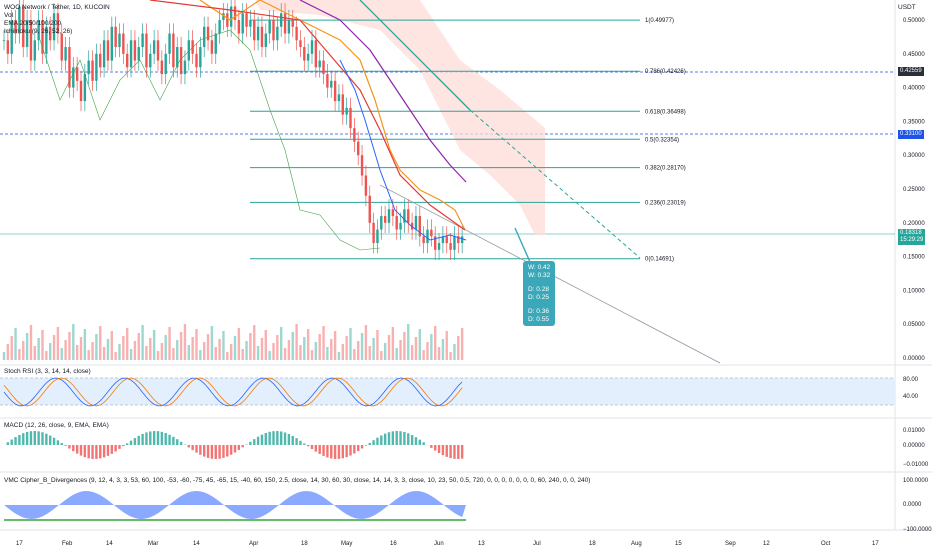 The image size is (932, 550). I want to click on fib-label: 0.786(0.42426), so click(665, 72).